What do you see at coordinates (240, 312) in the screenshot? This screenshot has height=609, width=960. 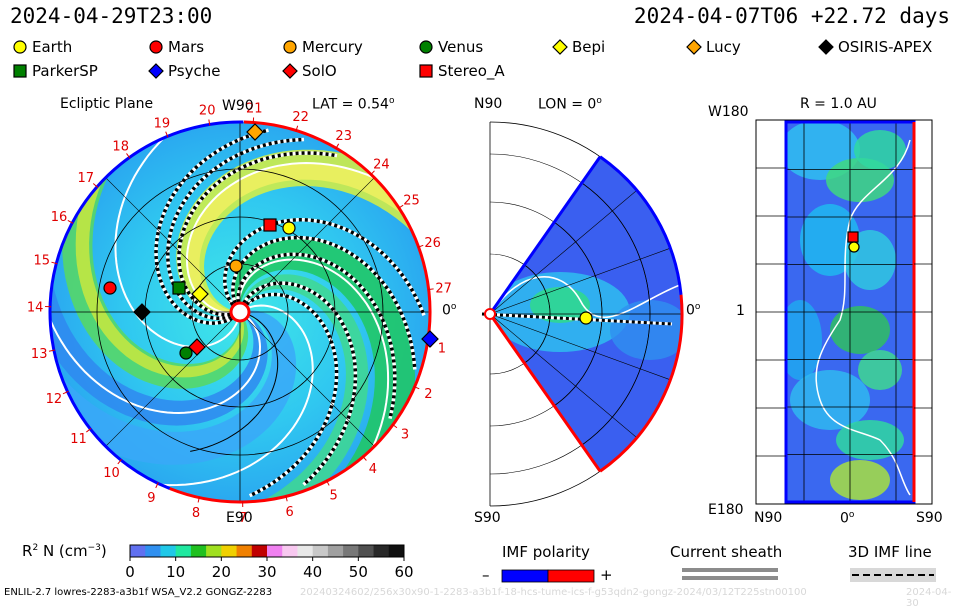 I see `sun-boundary` at bounding box center [240, 312].